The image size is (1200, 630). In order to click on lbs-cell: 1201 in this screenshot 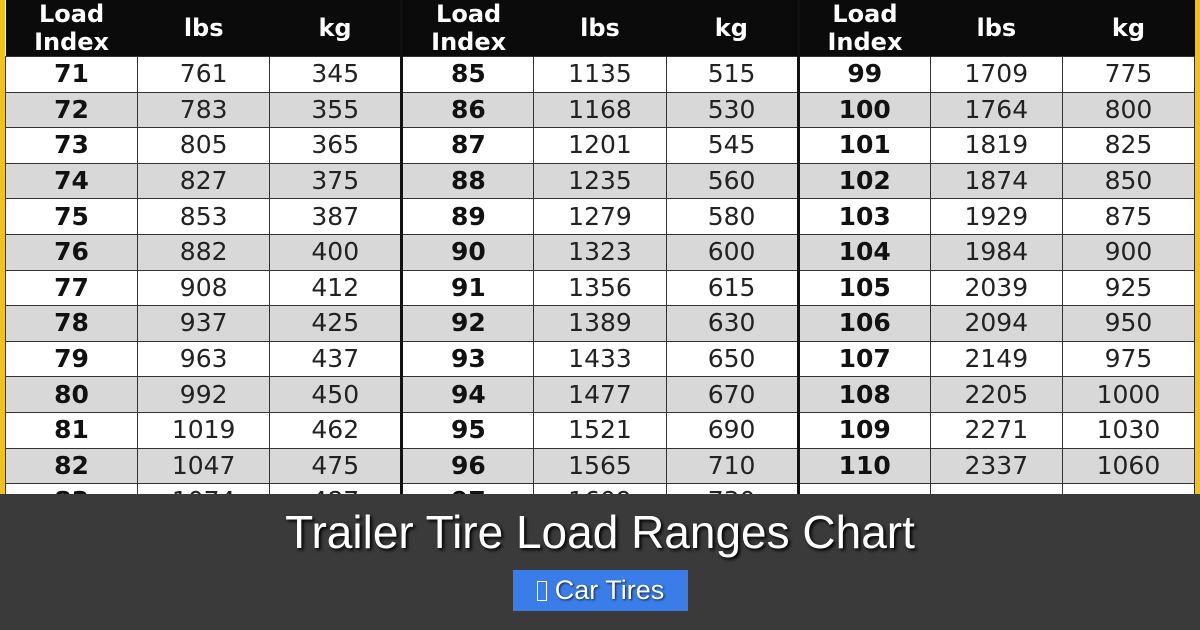, I will do `click(600, 145)`.